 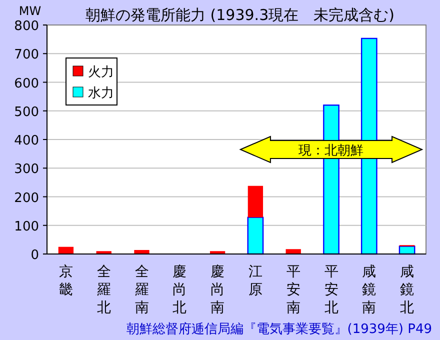 What do you see at coordinates (26, 55) in the screenshot?
I see `y-tick-label: 700` at bounding box center [26, 55].